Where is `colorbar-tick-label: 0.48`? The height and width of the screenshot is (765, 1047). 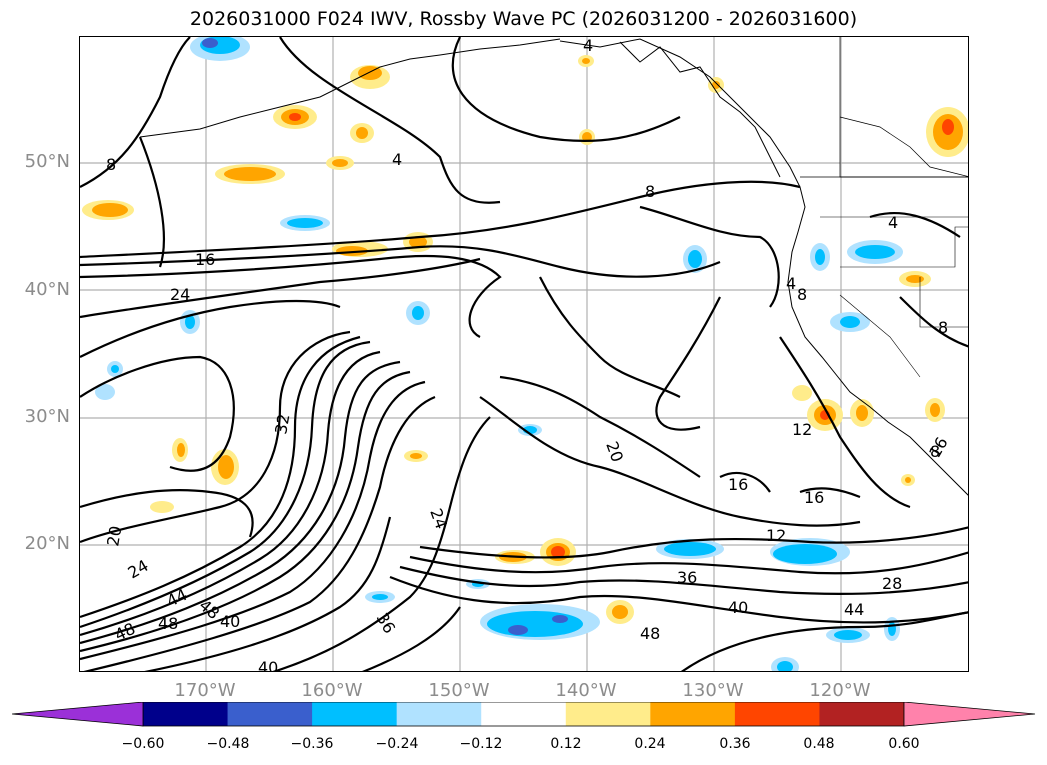
colorbar-tick-label: 0.48 is located at coordinates (819, 744).